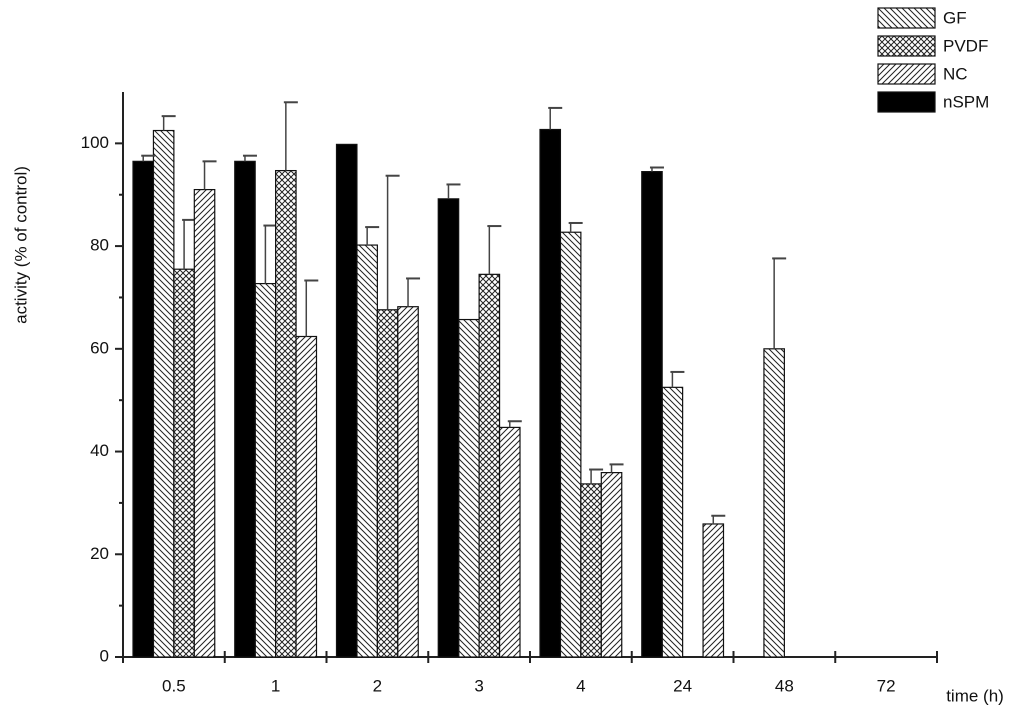 This screenshot has width=1024, height=718. What do you see at coordinates (99, 450) in the screenshot?
I see `y-tick-label: 40` at bounding box center [99, 450].